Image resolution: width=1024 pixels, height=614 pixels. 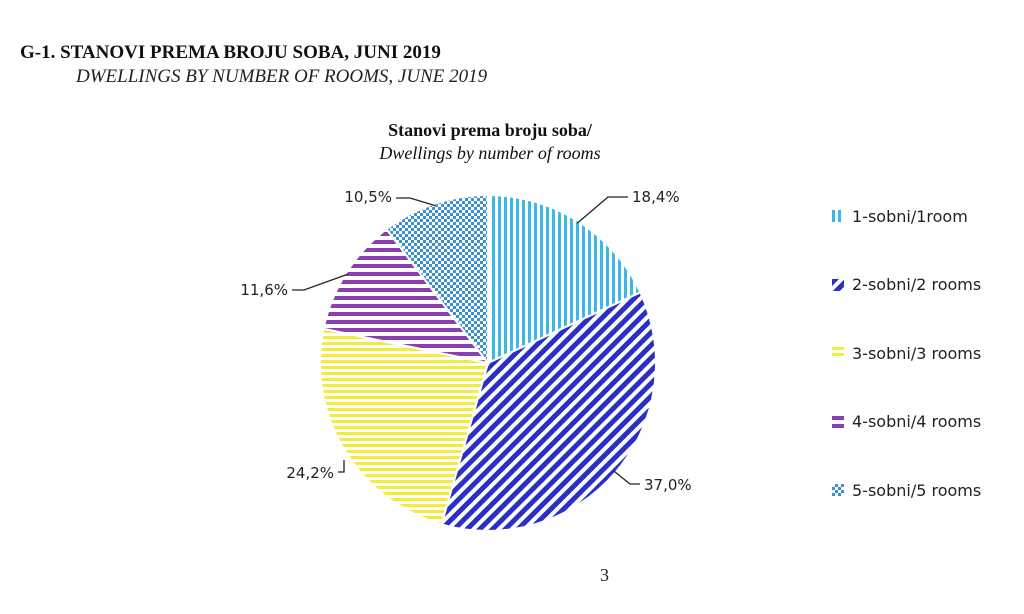 What do you see at coordinates (838, 284) in the screenshot?
I see `legend-swatch-2-rooms` at bounding box center [838, 284].